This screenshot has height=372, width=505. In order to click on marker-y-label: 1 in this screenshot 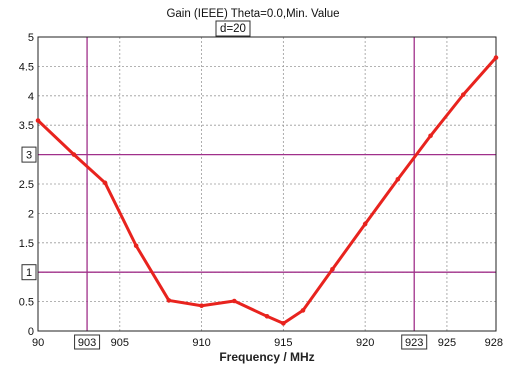, I will do `click(29, 273)`.